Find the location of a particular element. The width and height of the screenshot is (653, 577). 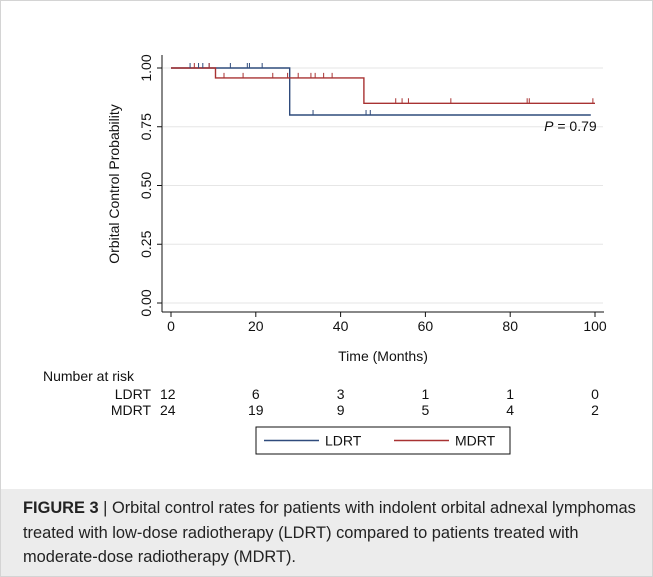

legend: LDRT MDRT is located at coordinates (383, 440).